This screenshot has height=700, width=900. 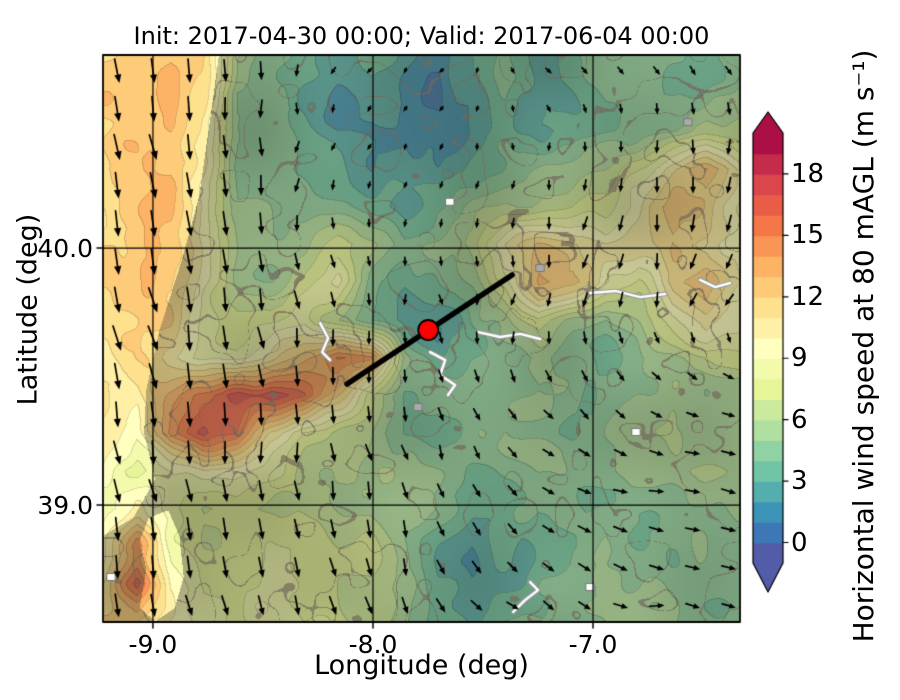 What do you see at coordinates (799, 419) in the screenshot?
I see `colorbar-tick-label-2: 6` at bounding box center [799, 419].